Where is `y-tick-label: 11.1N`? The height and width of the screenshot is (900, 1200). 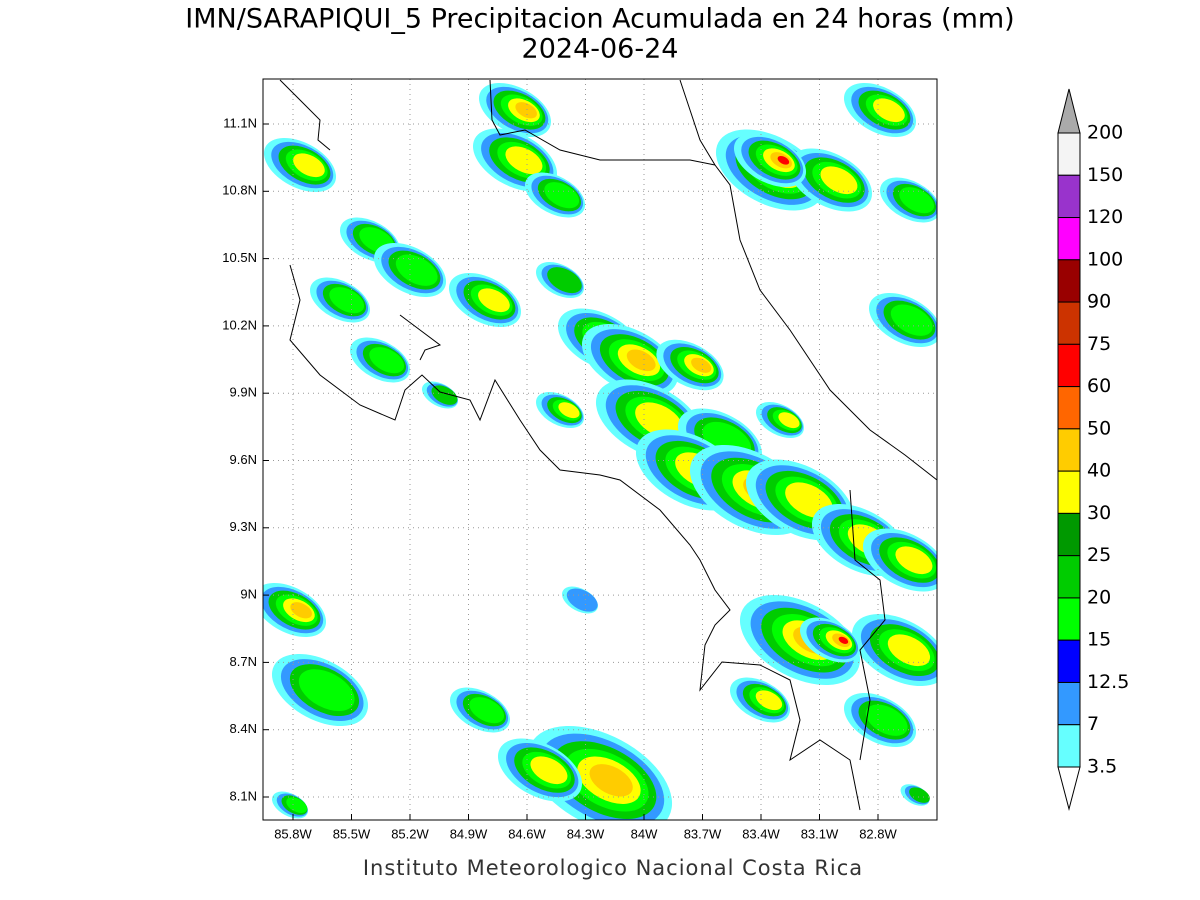 y-tick-label: 11.1N is located at coordinates (240, 122).